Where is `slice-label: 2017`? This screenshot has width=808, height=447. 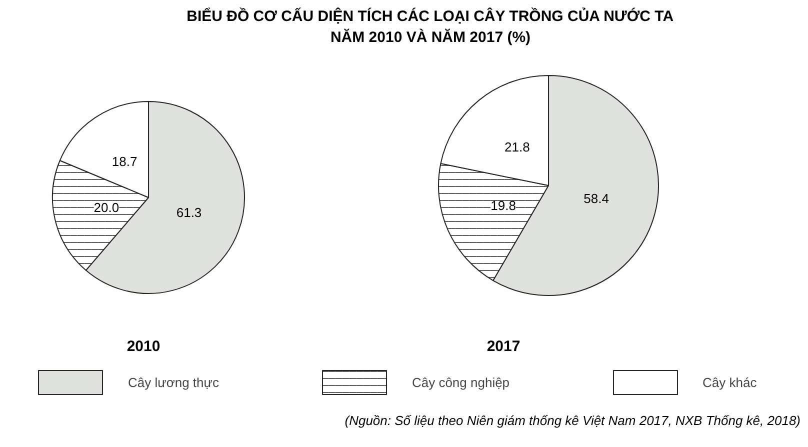
slice-label: 2017 is located at coordinates (503, 346).